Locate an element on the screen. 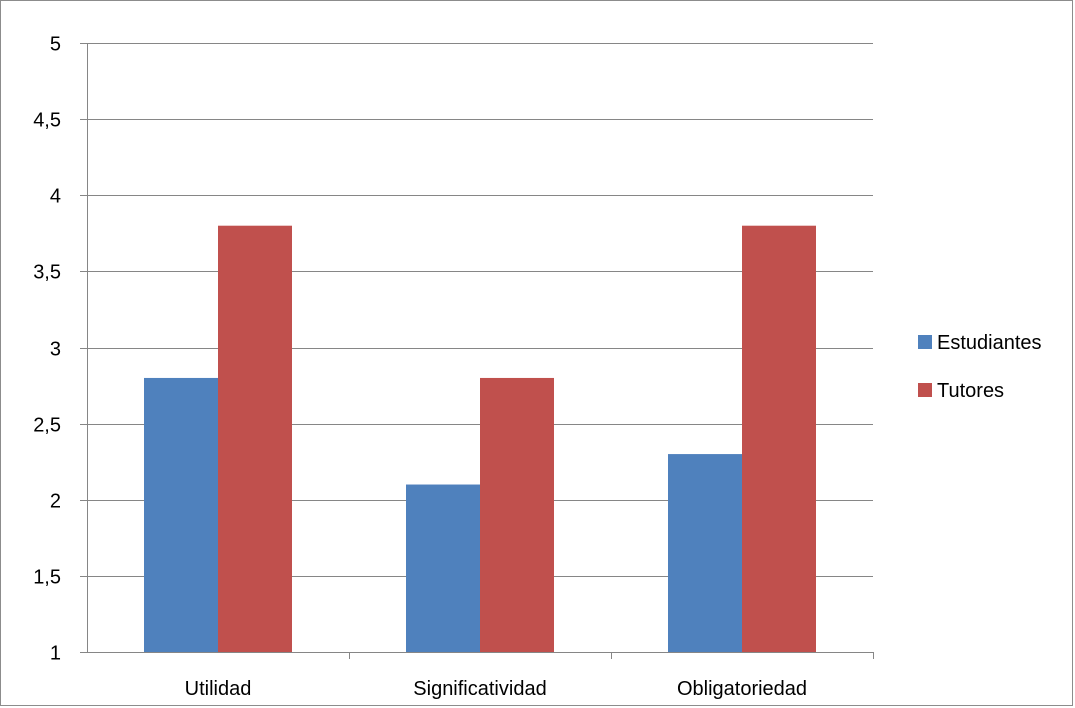 This screenshot has width=1075, height=708. y-tick-label: 4,5 is located at coordinates (47, 121).